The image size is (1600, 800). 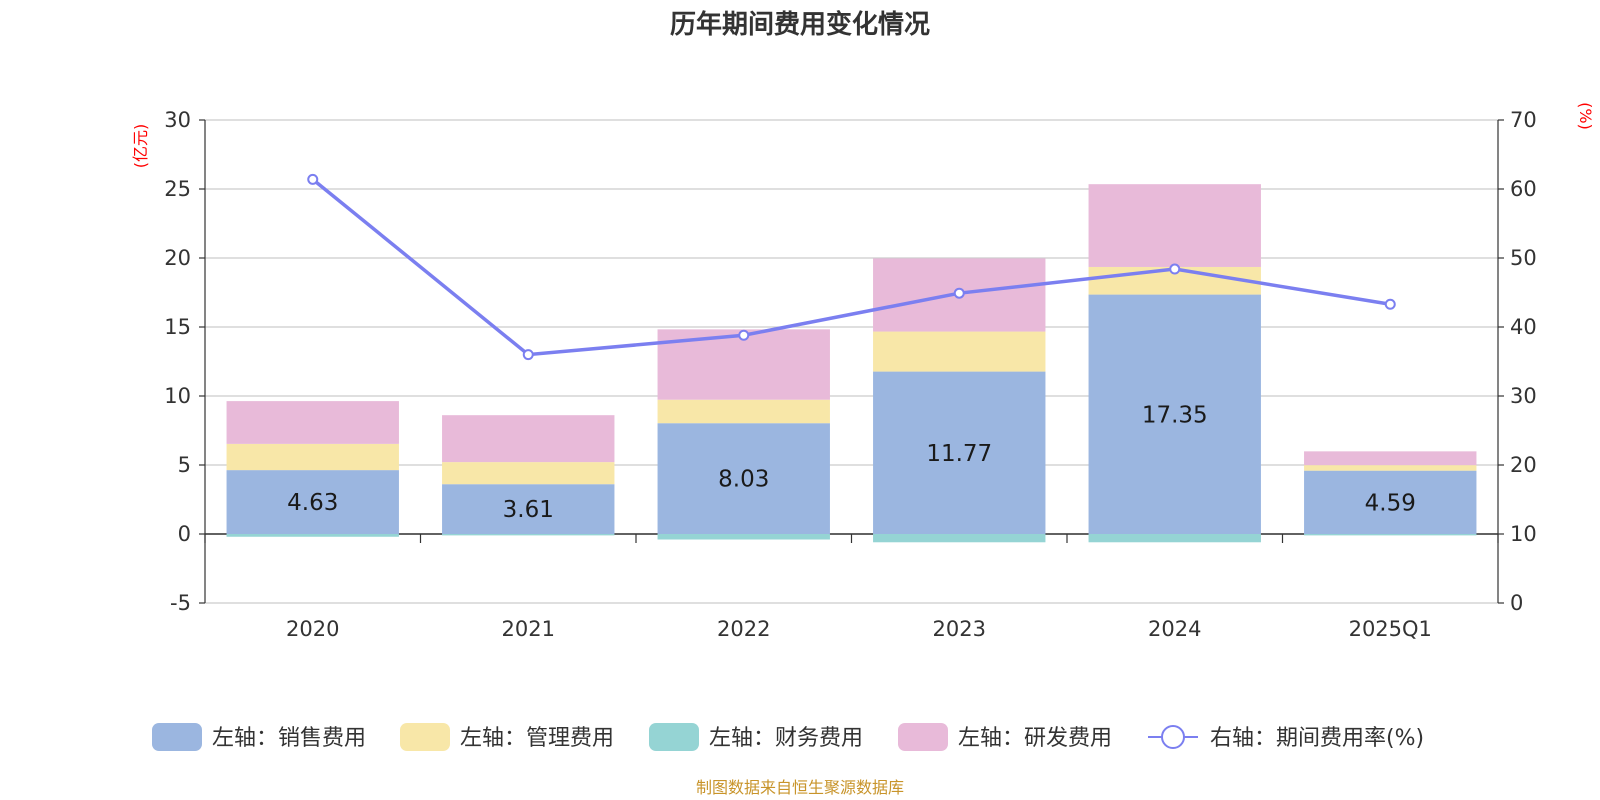 What do you see at coordinates (800, 787) in the screenshot?
I see `source-note: 制图数据来自恒生聚源数据库` at bounding box center [800, 787].